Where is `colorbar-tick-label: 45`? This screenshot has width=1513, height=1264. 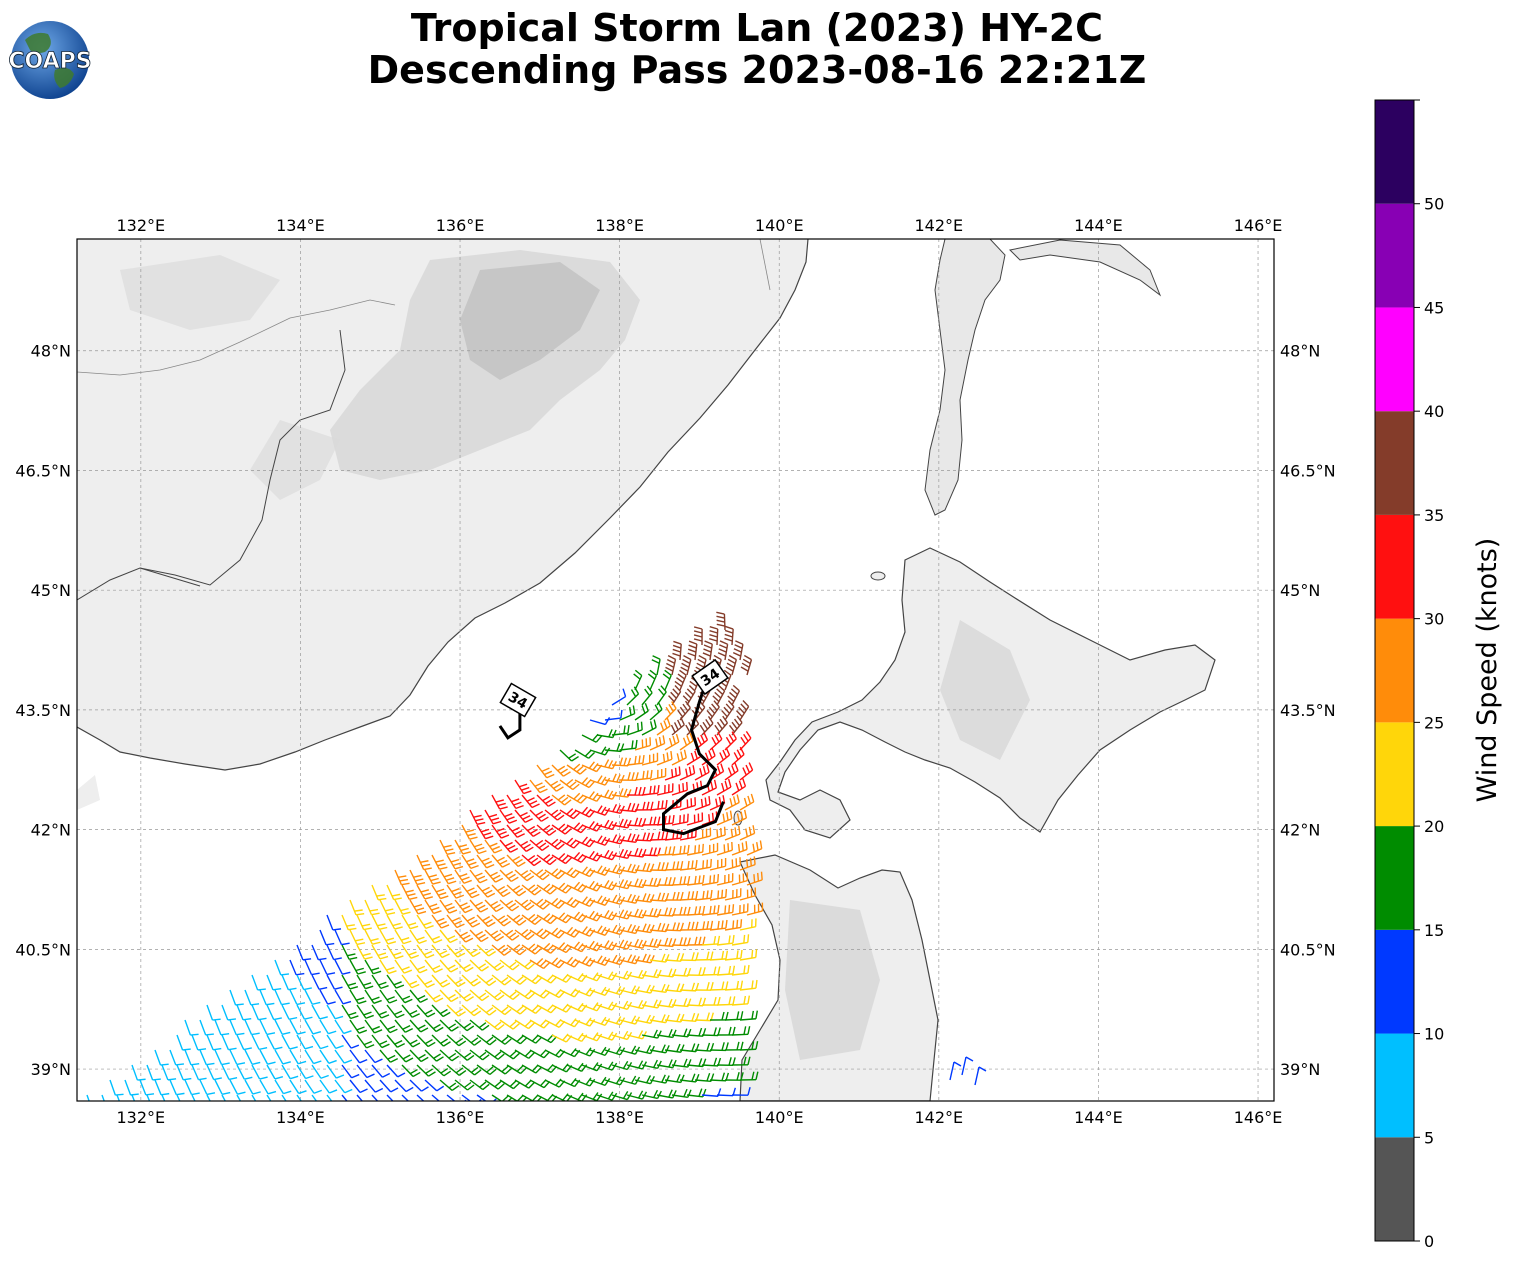
colorbar-tick-label: 45 is located at coordinates (1434, 307).